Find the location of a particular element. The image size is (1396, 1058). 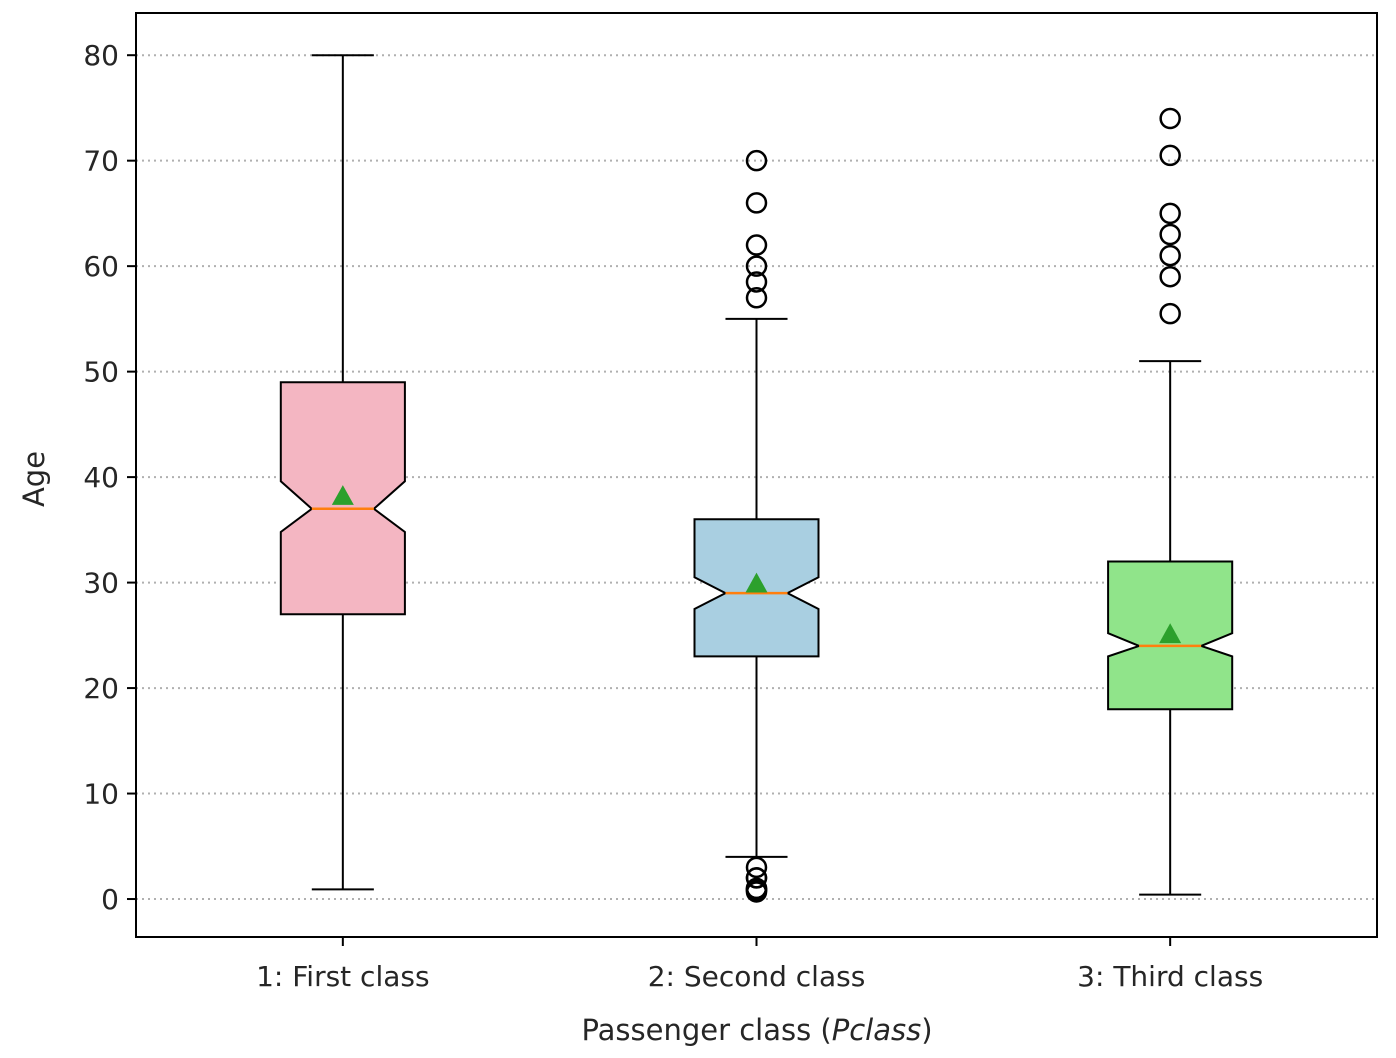

x-axis-label: Passenger class (Pclass) is located at coordinates (756, 1030).